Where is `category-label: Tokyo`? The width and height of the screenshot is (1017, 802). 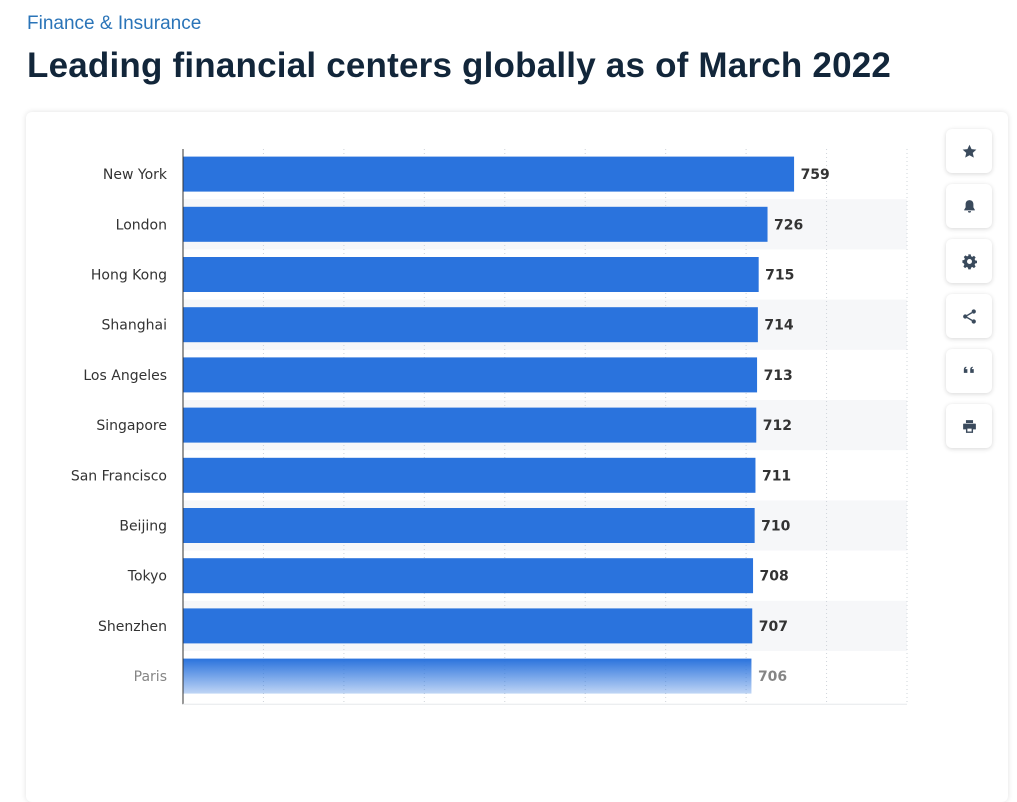
category-label: Tokyo is located at coordinates (147, 577).